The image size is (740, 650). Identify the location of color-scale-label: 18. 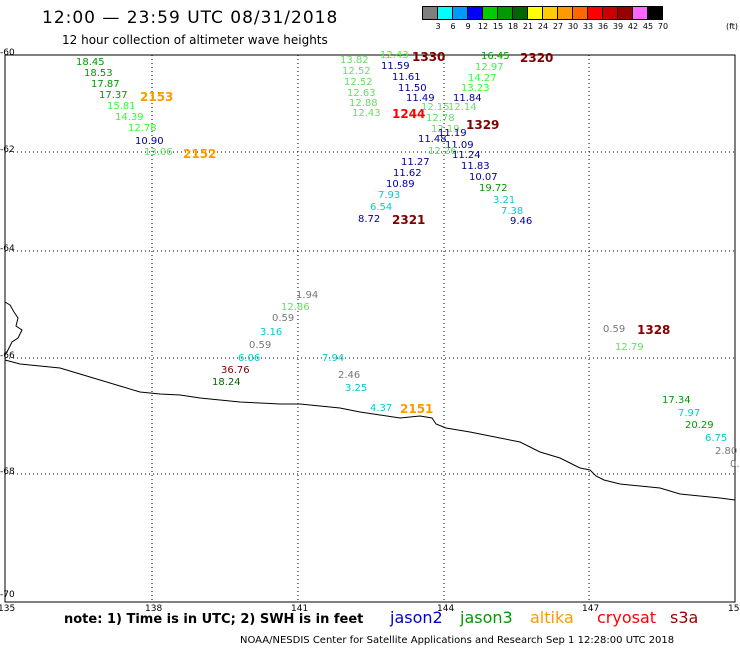
(513, 26).